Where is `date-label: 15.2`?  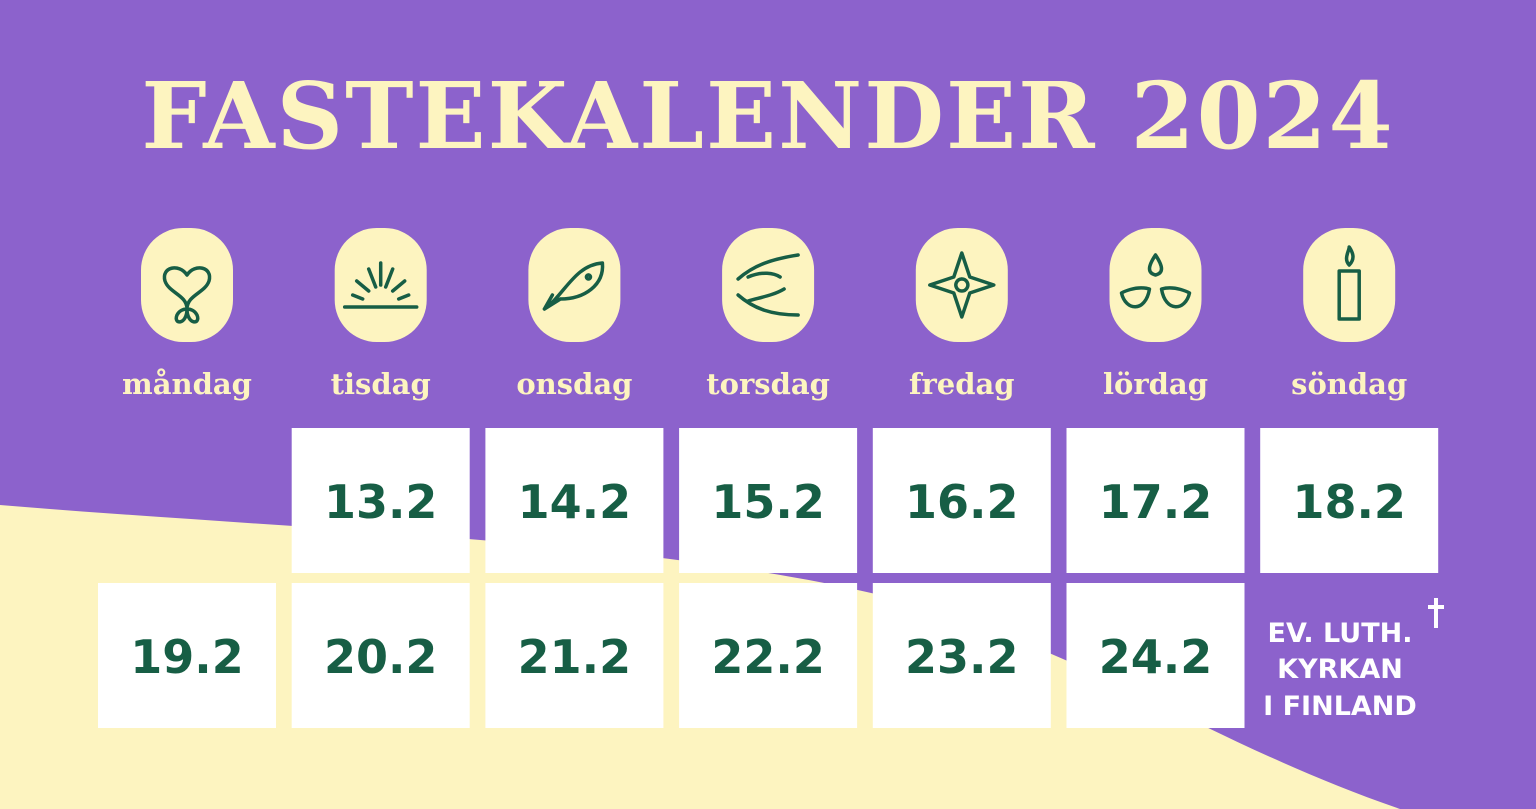 date-label: 15.2 is located at coordinates (768, 502).